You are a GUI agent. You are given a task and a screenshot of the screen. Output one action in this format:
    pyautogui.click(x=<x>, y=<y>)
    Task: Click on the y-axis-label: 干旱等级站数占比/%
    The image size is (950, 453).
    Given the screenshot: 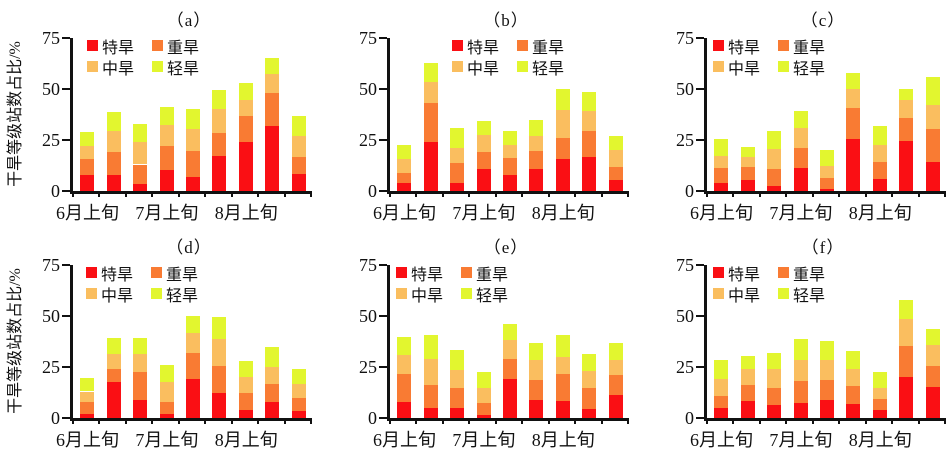 What is the action you would take?
    pyautogui.click(x=15, y=341)
    